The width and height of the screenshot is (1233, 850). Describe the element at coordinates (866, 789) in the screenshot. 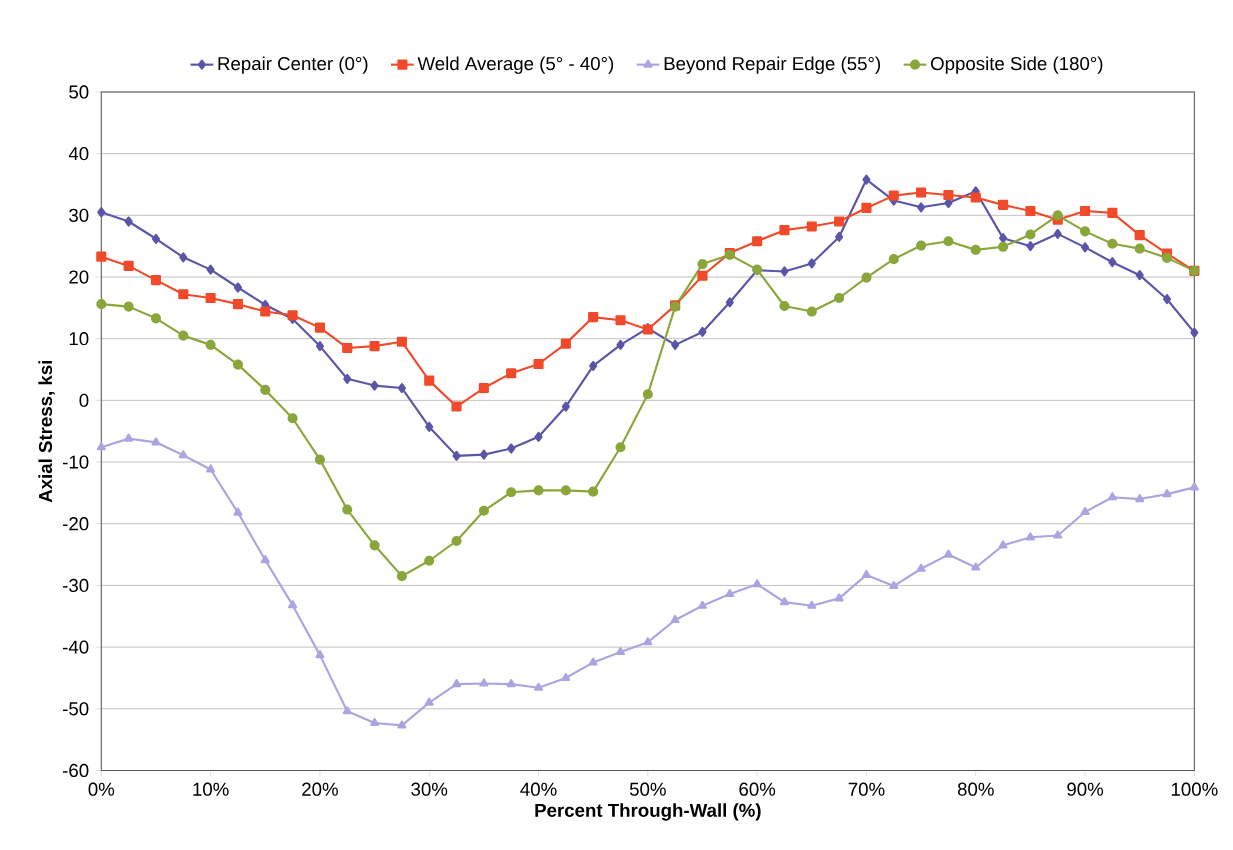

I see `x-tick-label: 70%` at that location.